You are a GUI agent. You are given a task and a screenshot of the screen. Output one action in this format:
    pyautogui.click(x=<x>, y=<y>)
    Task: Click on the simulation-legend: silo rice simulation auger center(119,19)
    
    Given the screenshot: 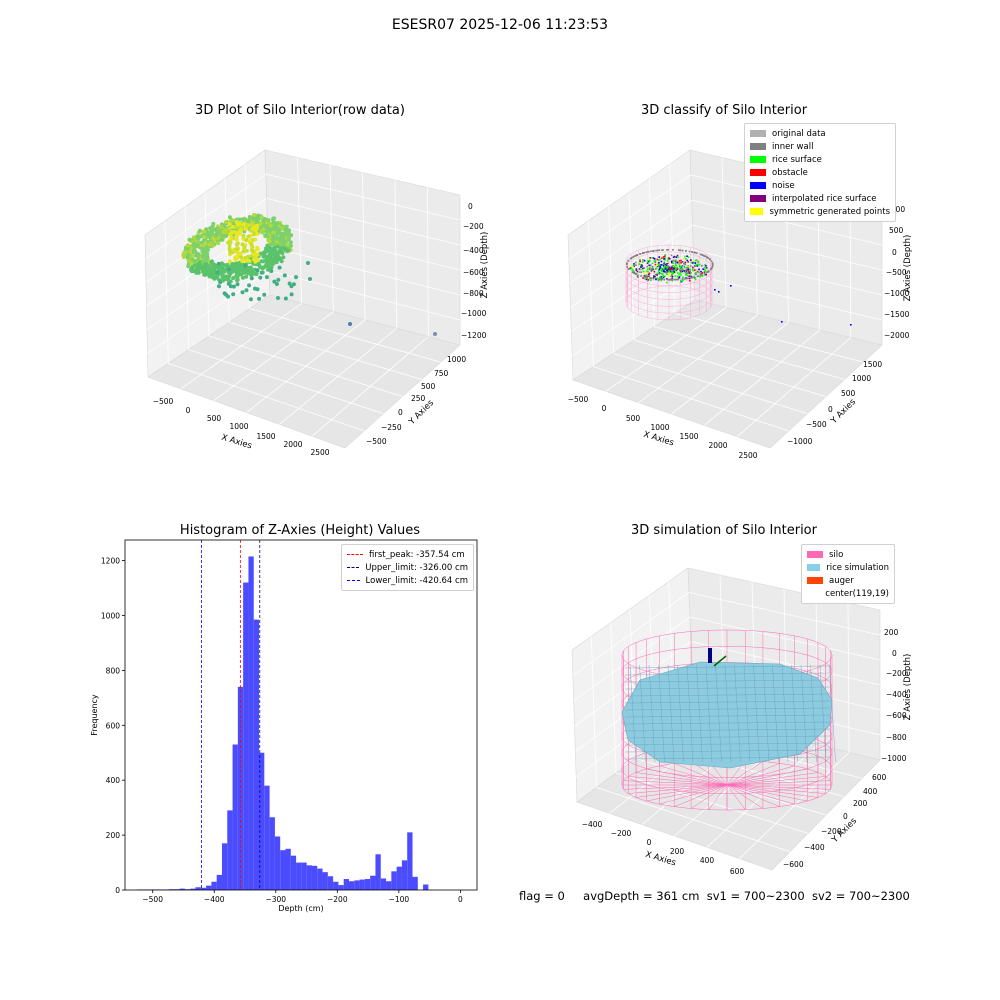 What is the action you would take?
    pyautogui.click(x=848, y=574)
    